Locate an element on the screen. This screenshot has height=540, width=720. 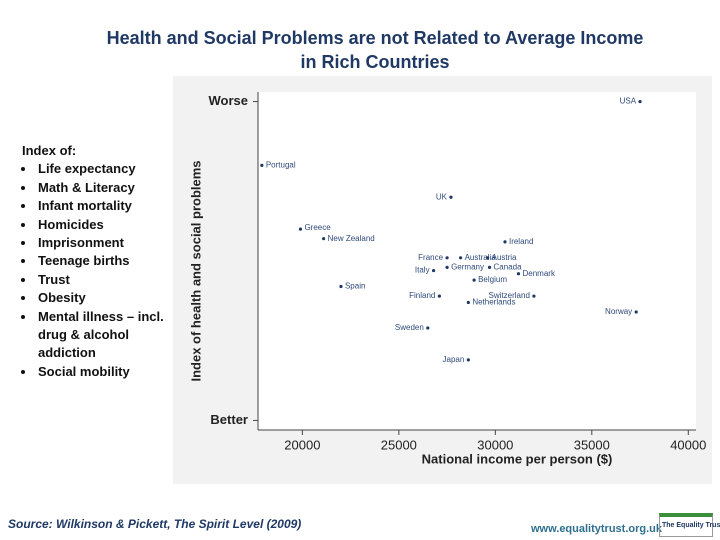
point-label: New Zealand is located at coordinates (351, 238).